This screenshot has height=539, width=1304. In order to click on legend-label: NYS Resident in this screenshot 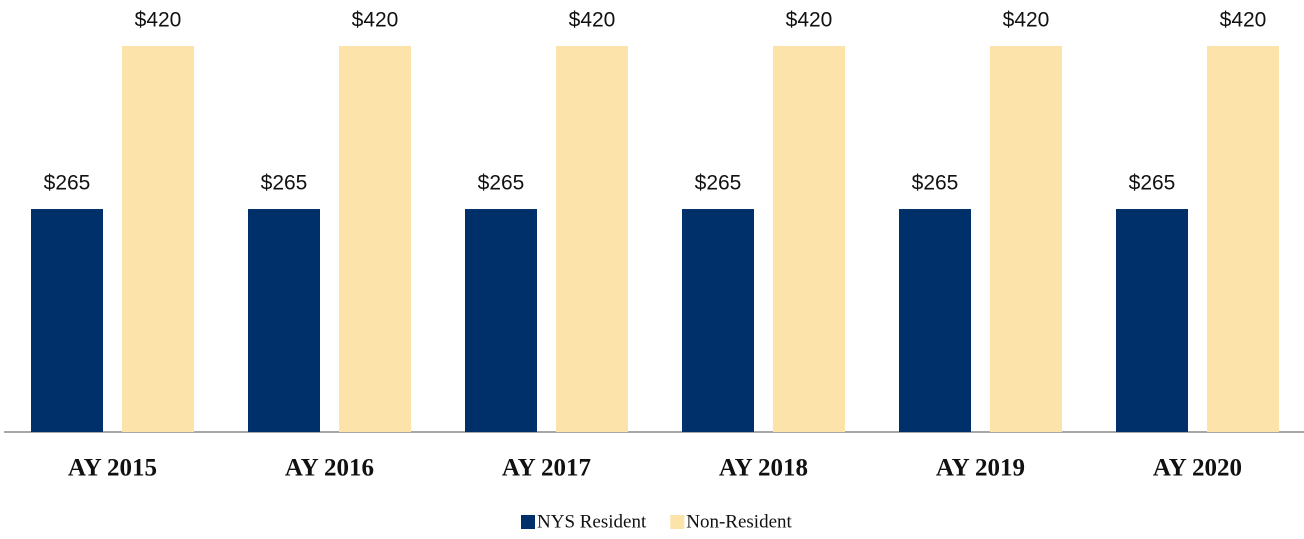, I will do `click(592, 521)`.